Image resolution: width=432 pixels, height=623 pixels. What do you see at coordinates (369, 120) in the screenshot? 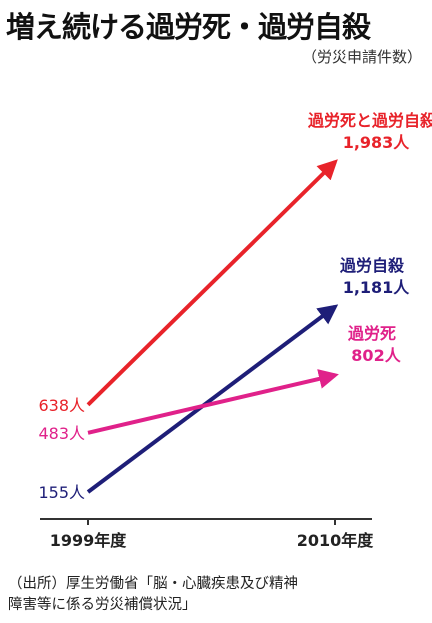
I see `series-name-label: 過労死と過労自殺` at bounding box center [369, 120].